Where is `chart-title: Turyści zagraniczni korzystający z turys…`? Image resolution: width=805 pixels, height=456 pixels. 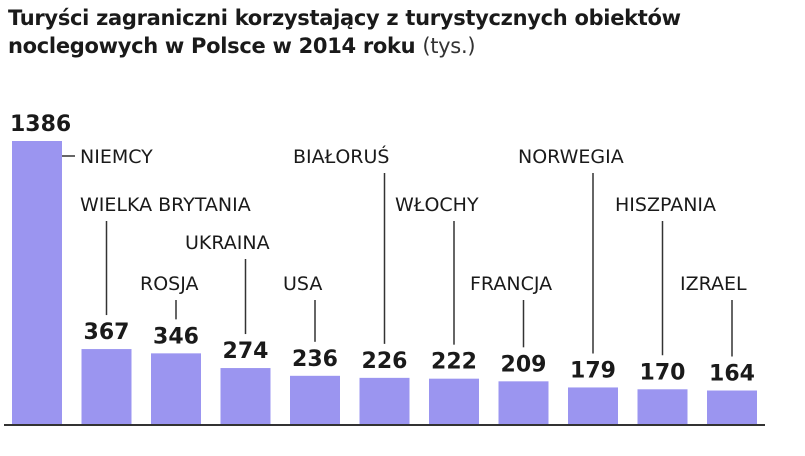
chart-title: Turyści zagraniczni korzystający z turys… is located at coordinates (403, 32).